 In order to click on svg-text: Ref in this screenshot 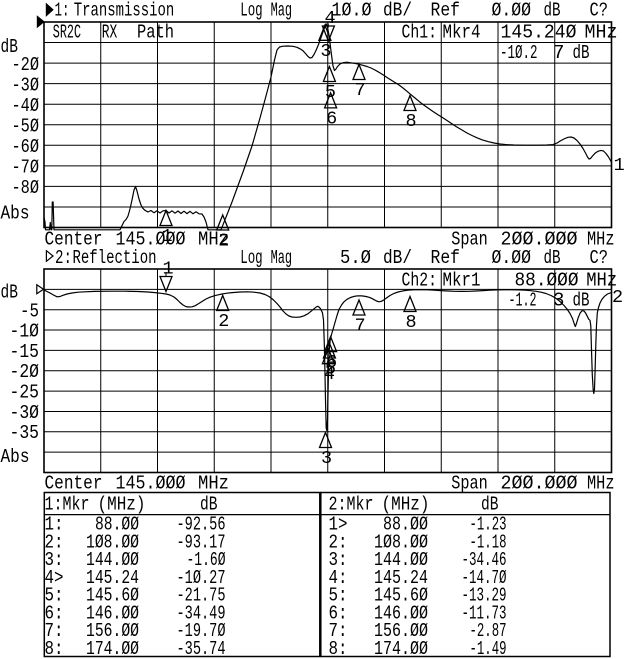, I will do `click(446, 11)`.